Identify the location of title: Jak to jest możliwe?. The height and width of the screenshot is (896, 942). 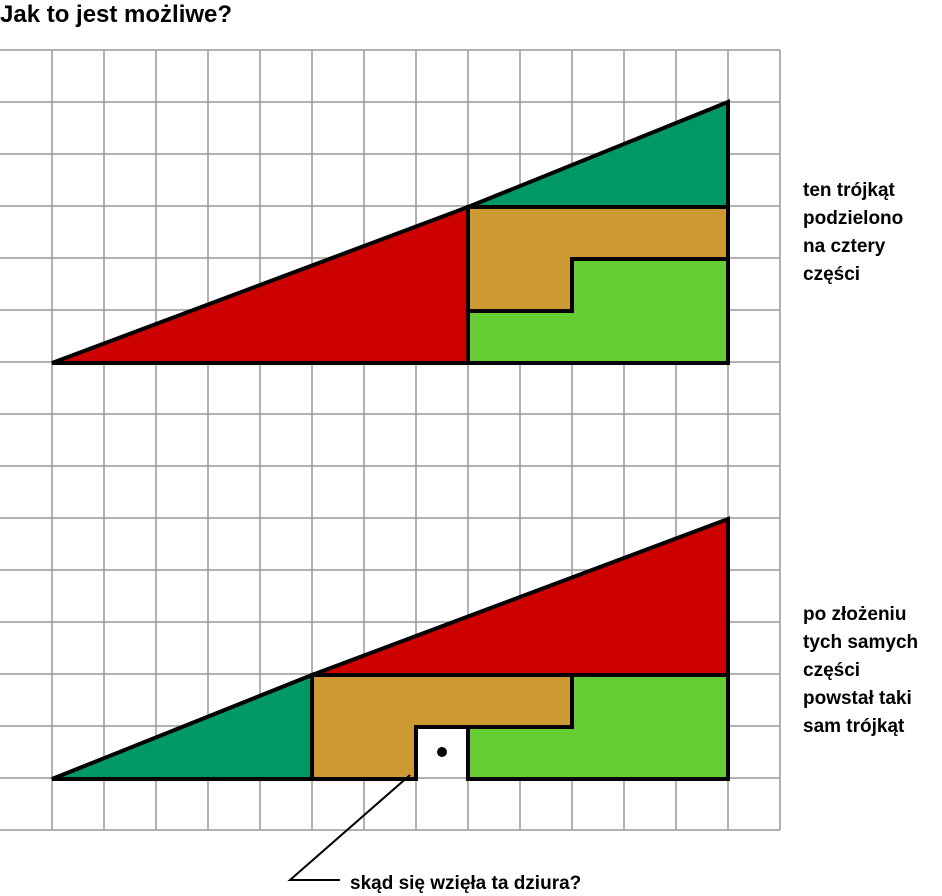
(116, 14).